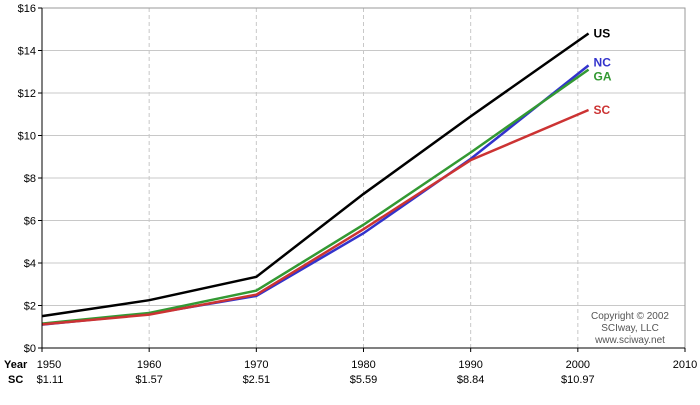 The height and width of the screenshot is (405, 700). Describe the element at coordinates (50, 380) in the screenshot. I see `table-value: $1.11` at that location.